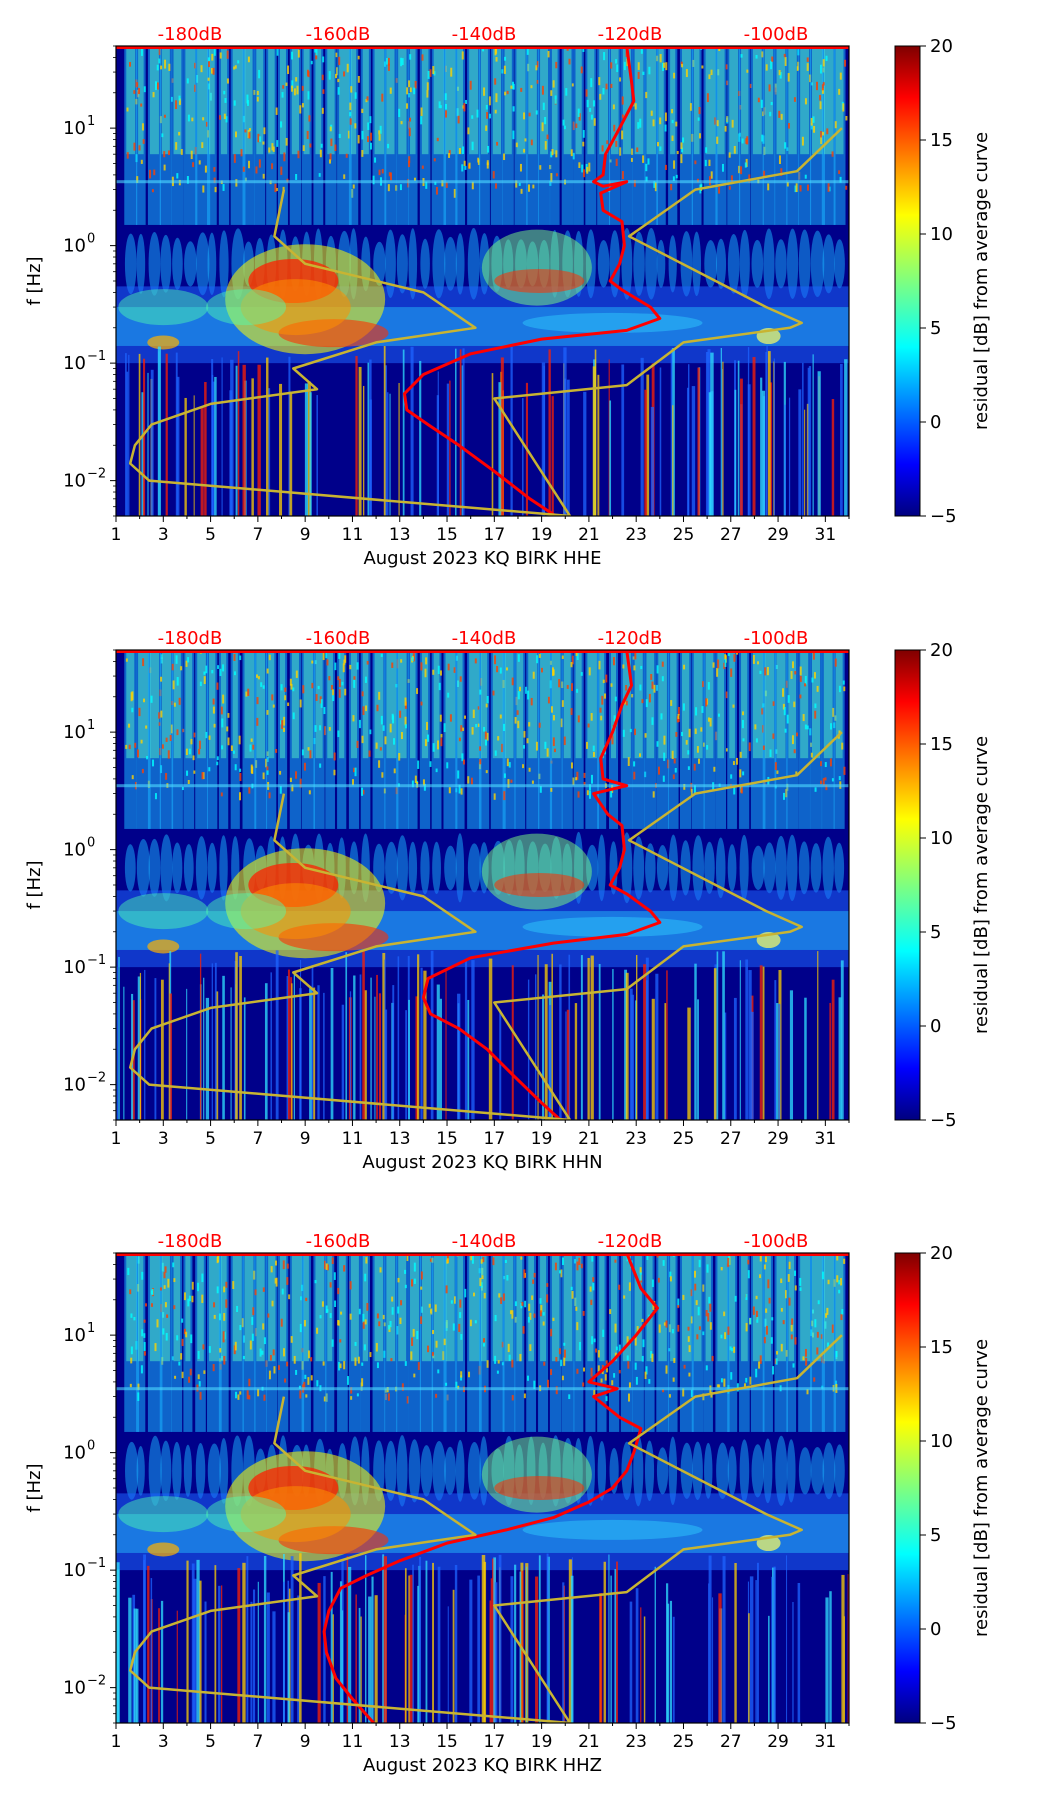 Image resolution: width=1052 pixels, height=1810 pixels. Describe the element at coordinates (731, 1139) in the screenshot. I see `x-tick-label: 27` at that location.